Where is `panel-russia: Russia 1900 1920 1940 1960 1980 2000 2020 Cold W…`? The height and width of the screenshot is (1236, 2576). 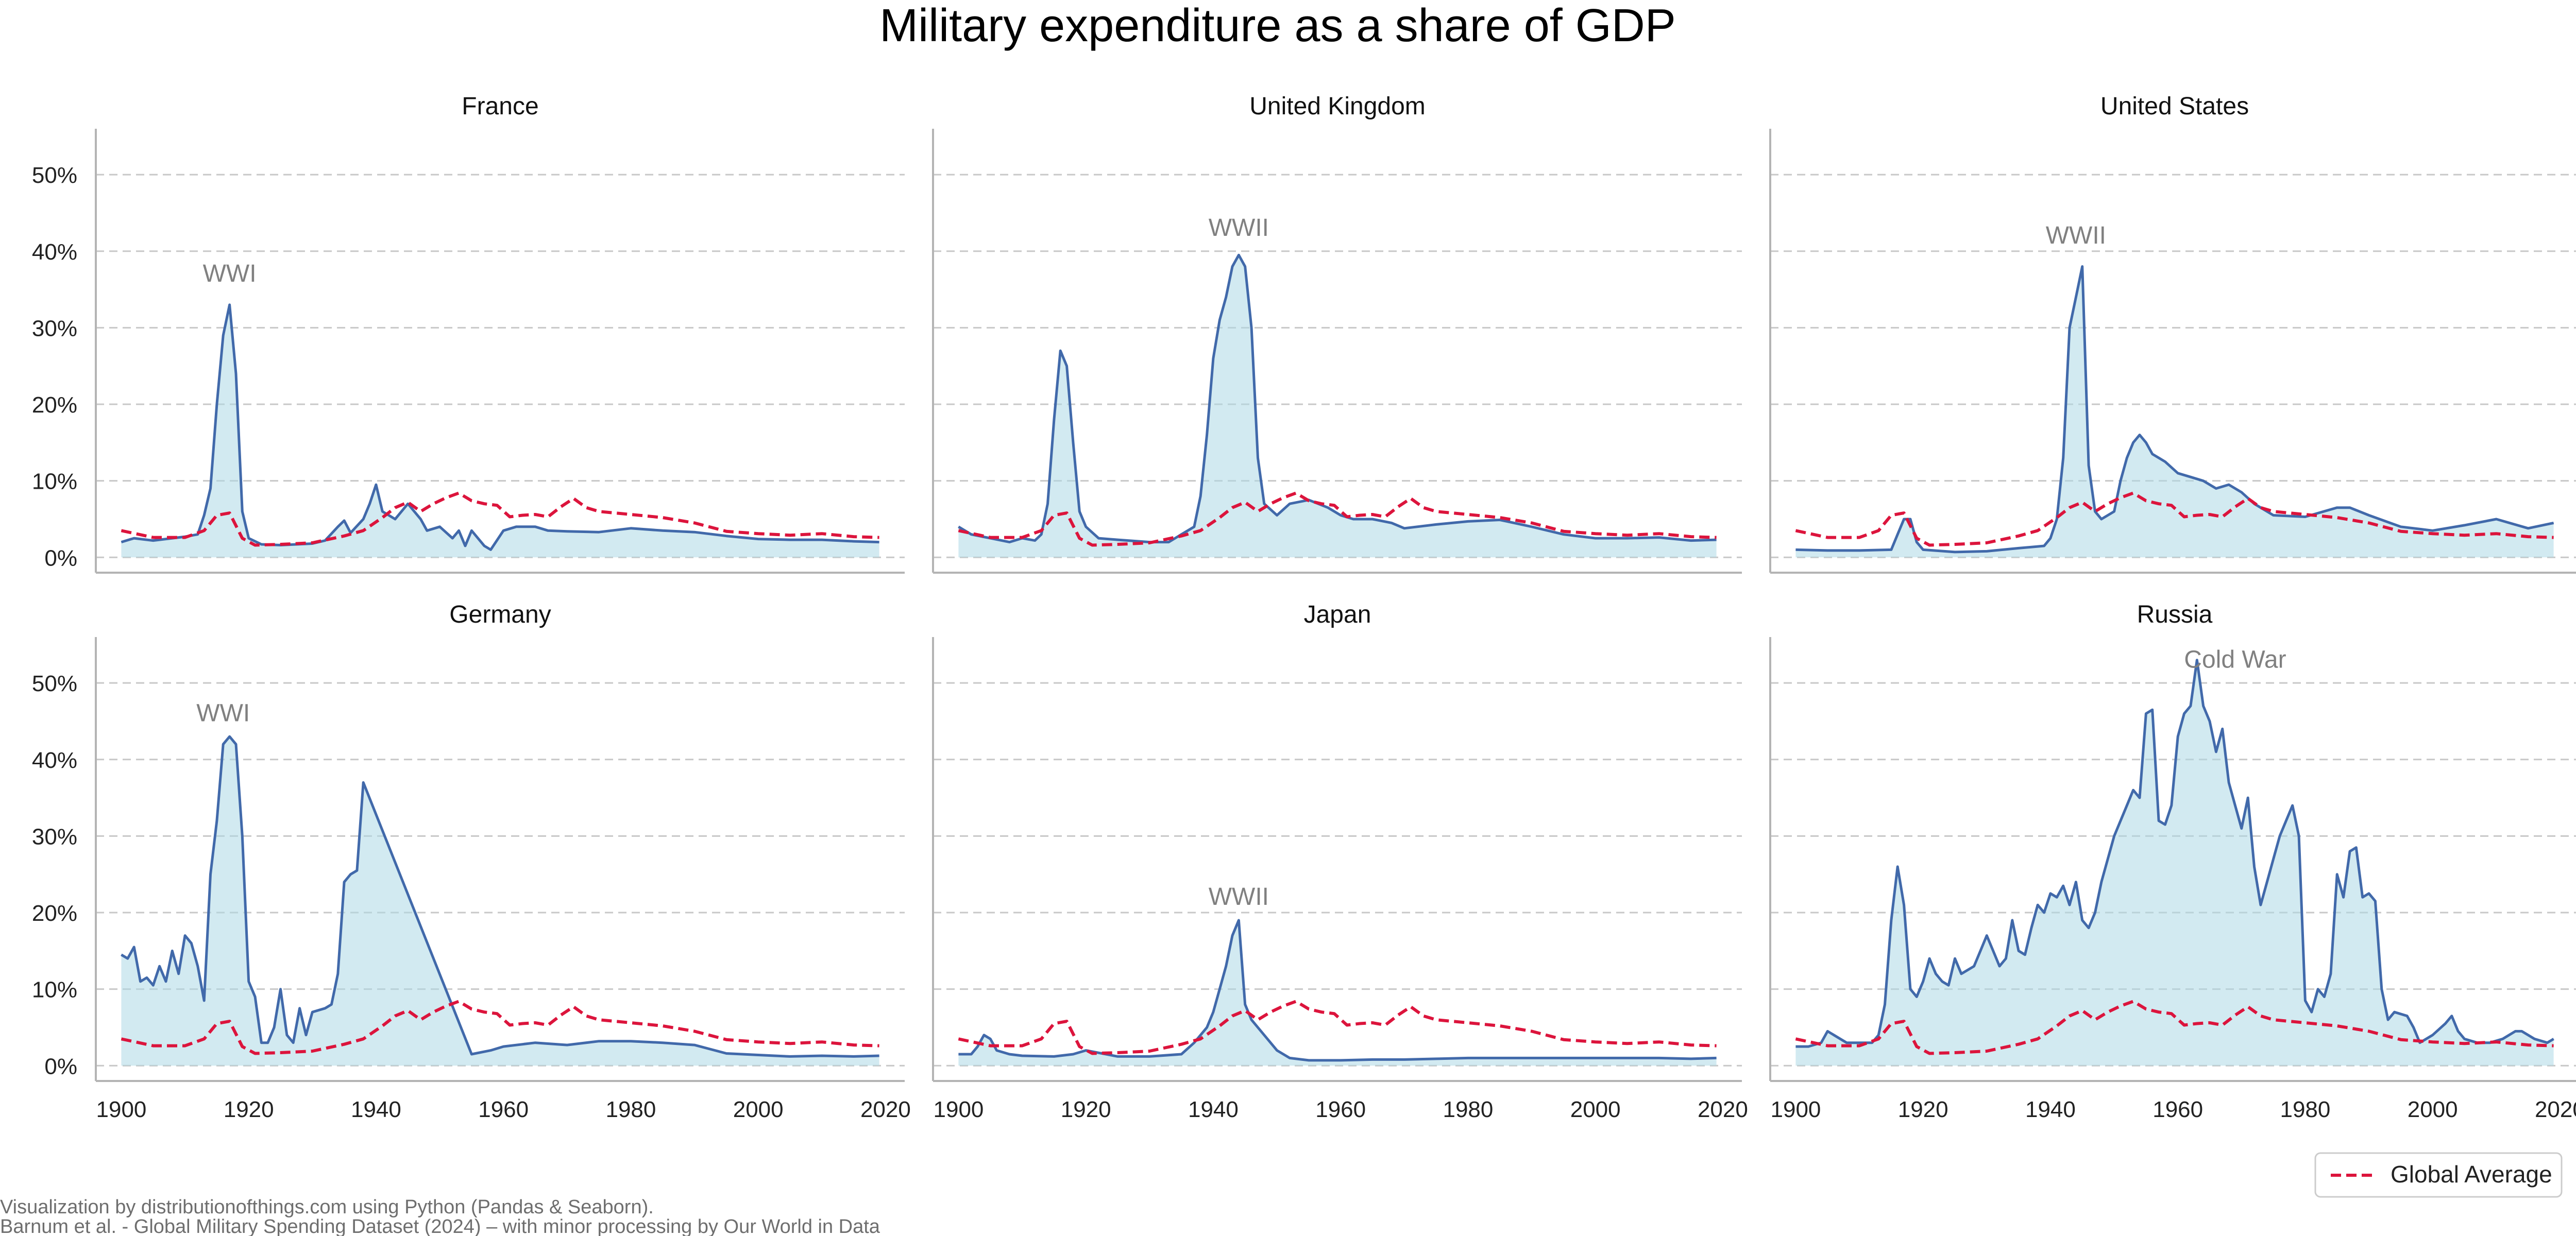 panel-russia: Russia 1900 1920 1940 1960 1980 2000 2020 Cold W… is located at coordinates (2172, 861).